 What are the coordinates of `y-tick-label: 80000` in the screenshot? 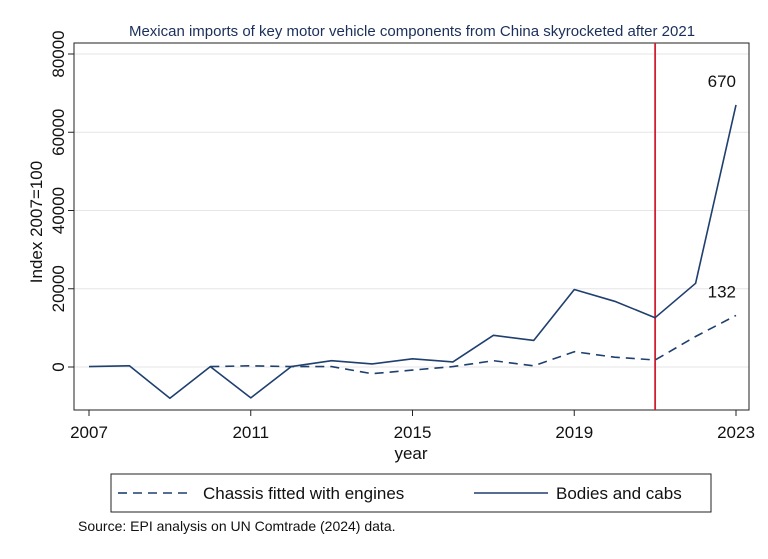 It's located at (58, 53).